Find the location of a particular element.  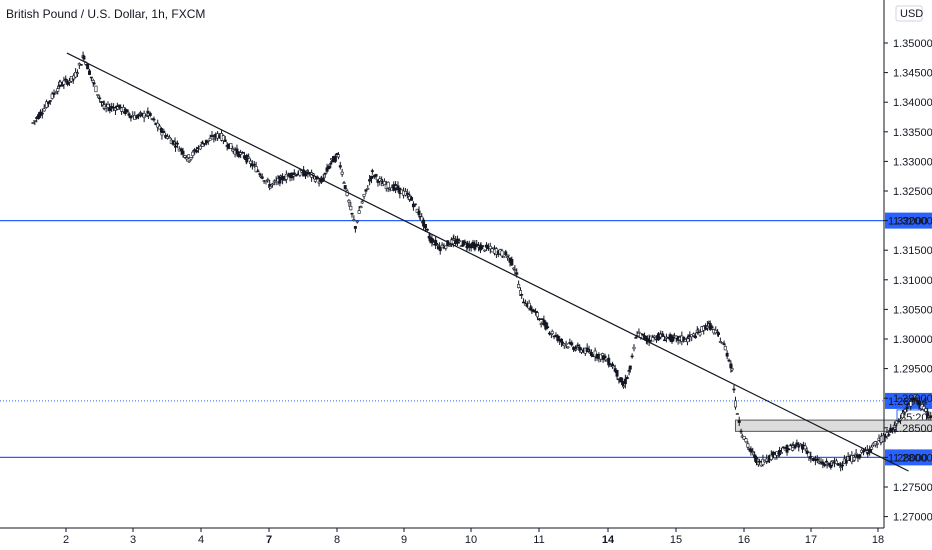

support-zone is located at coordinates (833, 425).